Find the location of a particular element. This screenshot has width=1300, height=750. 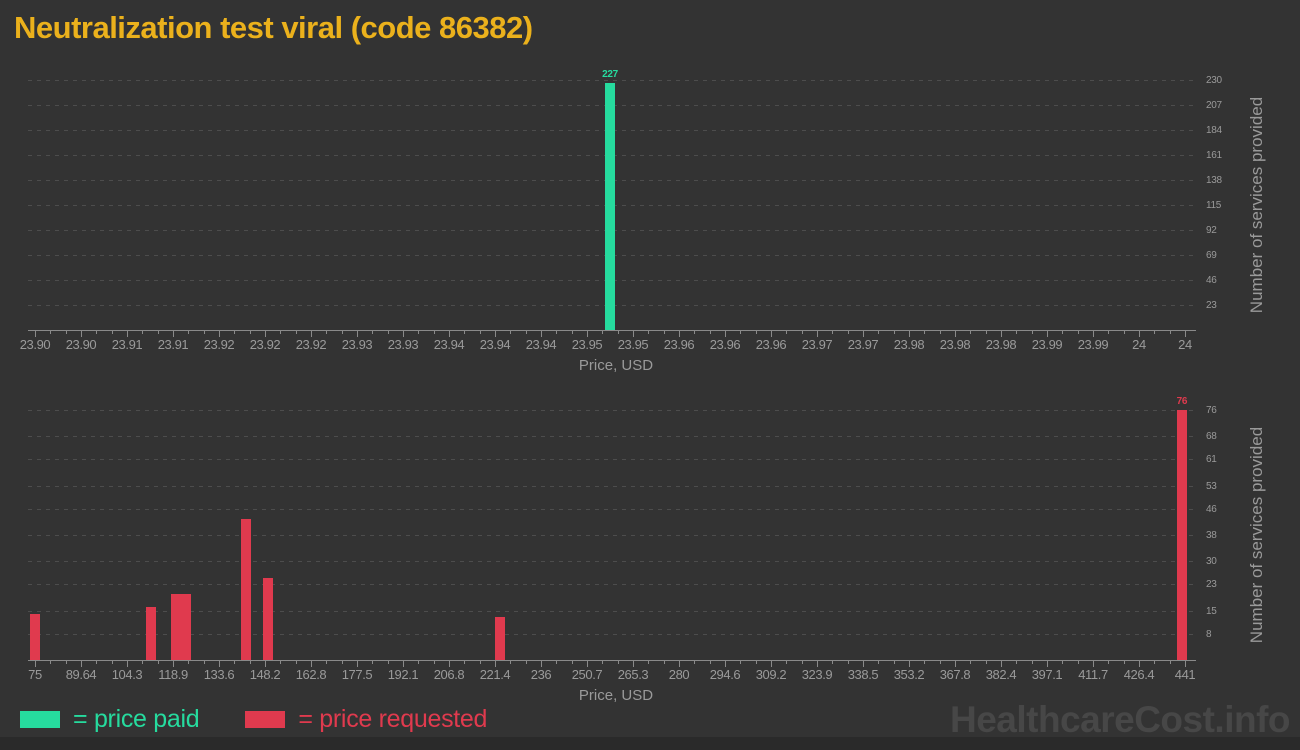

x-tick-label: 280 is located at coordinates (679, 674).